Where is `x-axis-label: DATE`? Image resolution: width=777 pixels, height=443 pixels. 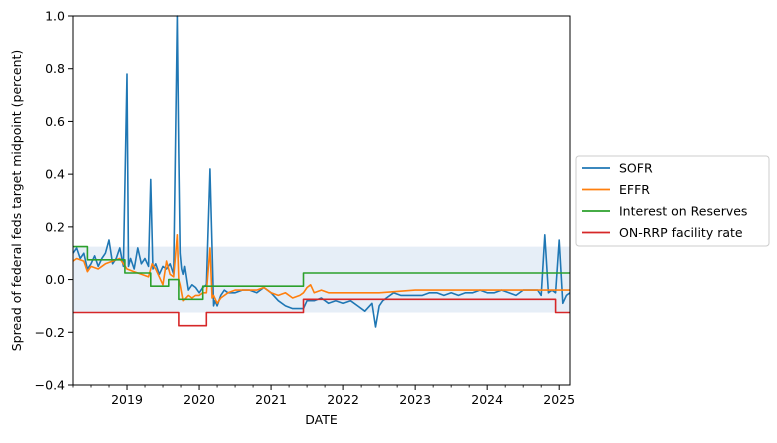
x-axis-label: DATE is located at coordinates (321, 419).